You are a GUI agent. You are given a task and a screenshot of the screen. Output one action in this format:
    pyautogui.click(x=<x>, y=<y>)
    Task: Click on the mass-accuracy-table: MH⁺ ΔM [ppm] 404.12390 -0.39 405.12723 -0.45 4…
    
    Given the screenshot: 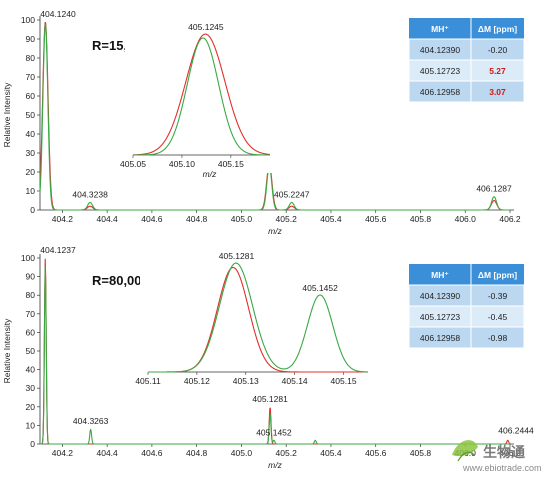 What is the action you would take?
    pyautogui.click(x=466, y=306)
    